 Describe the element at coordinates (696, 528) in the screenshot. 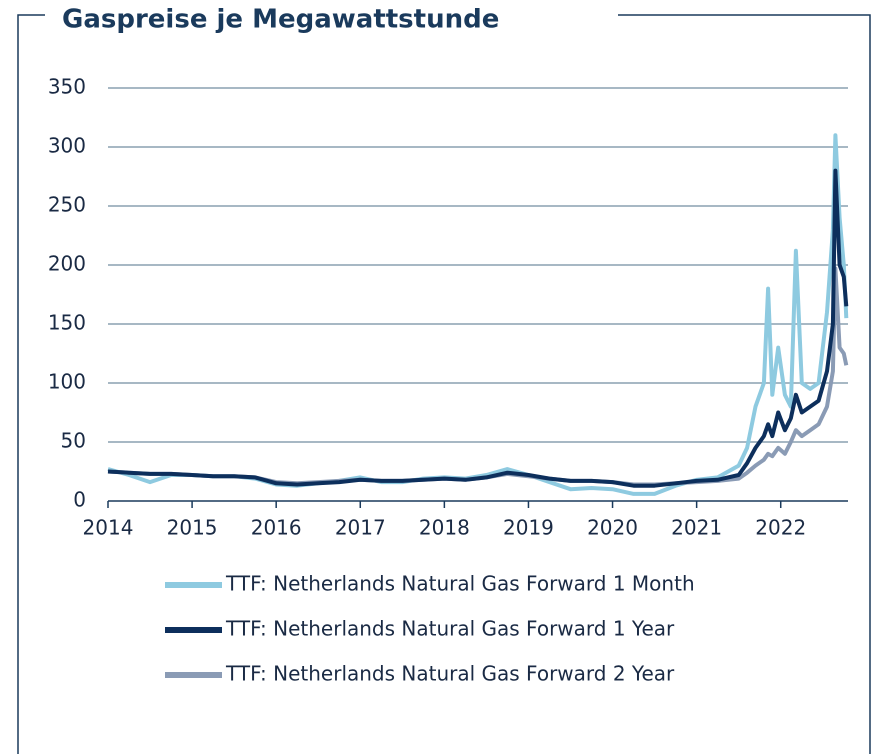

I see `x-tick-label: 2021` at that location.